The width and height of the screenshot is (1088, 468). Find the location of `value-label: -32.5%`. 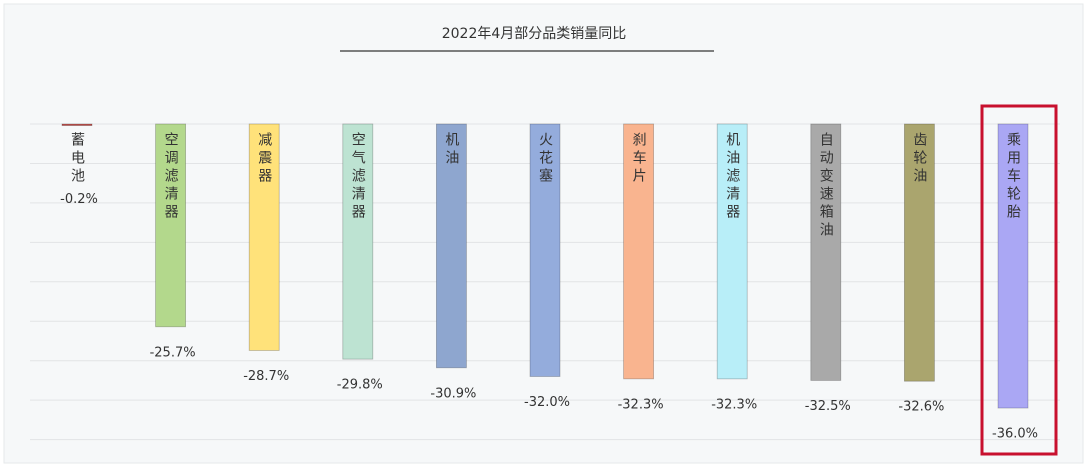

value-label: -32.5% is located at coordinates (828, 406).